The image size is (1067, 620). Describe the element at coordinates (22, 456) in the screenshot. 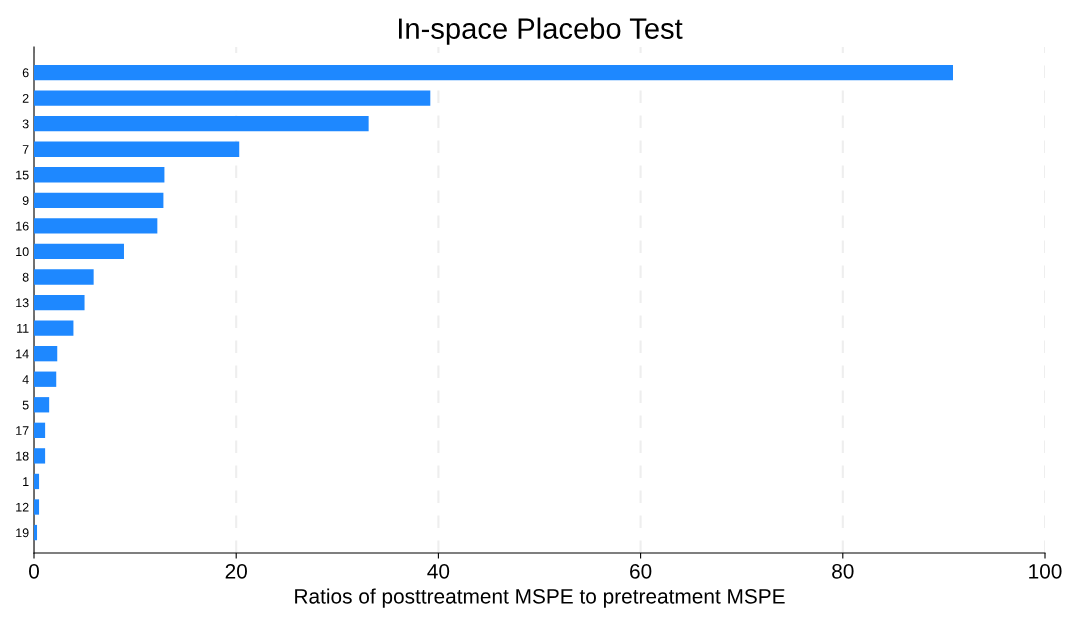

I see `y-tick-label: 18` at that location.